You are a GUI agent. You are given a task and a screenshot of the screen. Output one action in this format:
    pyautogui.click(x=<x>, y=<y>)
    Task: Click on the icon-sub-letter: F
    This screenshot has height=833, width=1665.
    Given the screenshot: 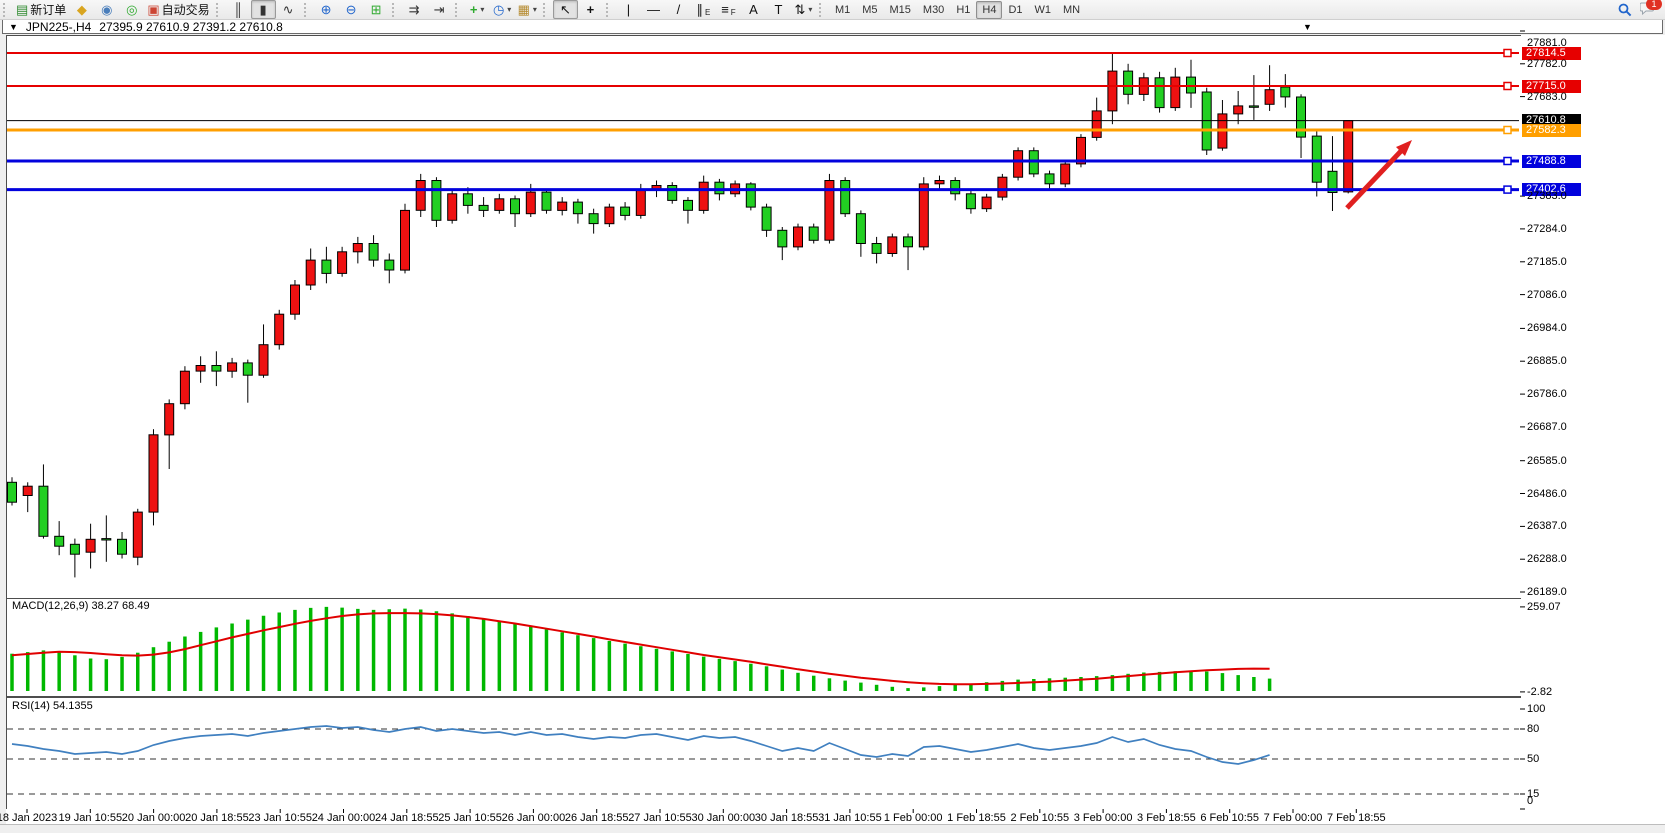 What is the action you would take?
    pyautogui.click(x=733, y=12)
    